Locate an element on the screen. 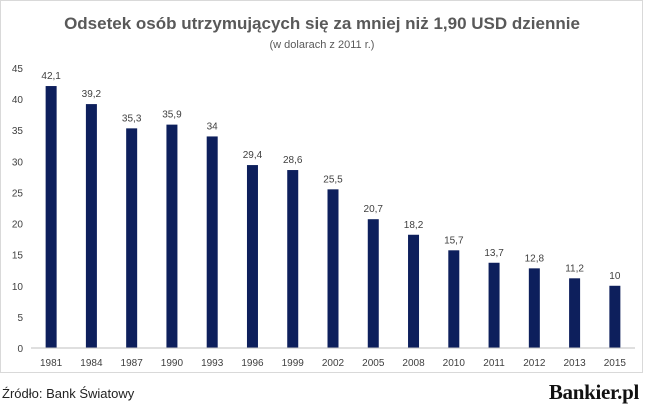 The height and width of the screenshot is (409, 645). x-tick-label: 2015 is located at coordinates (615, 363).